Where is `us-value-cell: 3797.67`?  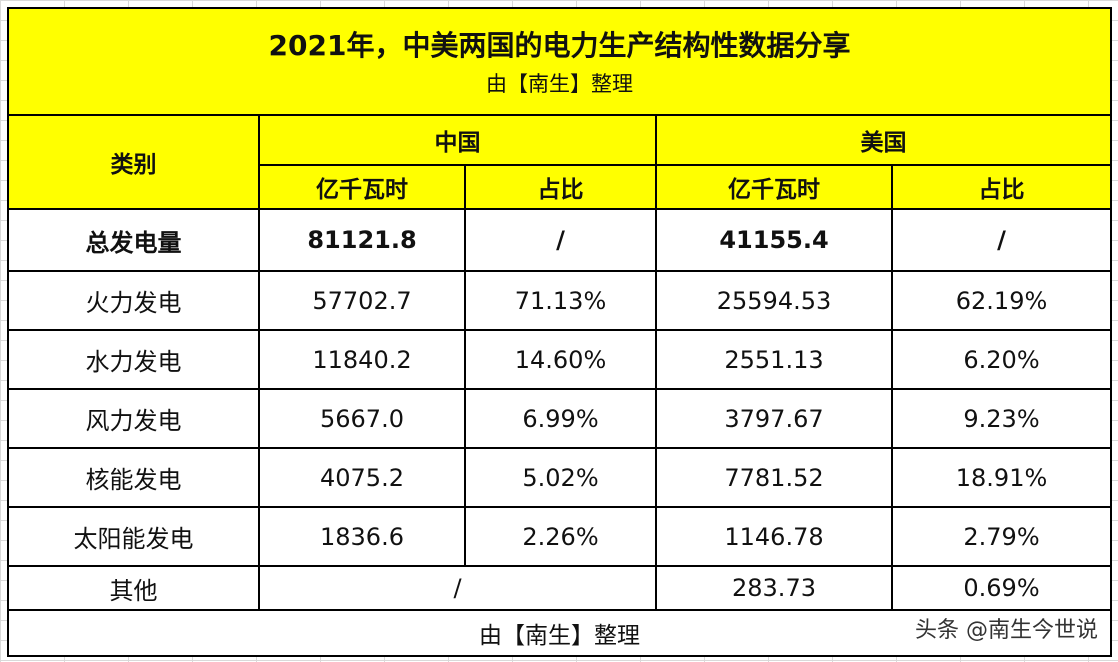 us-value-cell: 3797.67 is located at coordinates (774, 418).